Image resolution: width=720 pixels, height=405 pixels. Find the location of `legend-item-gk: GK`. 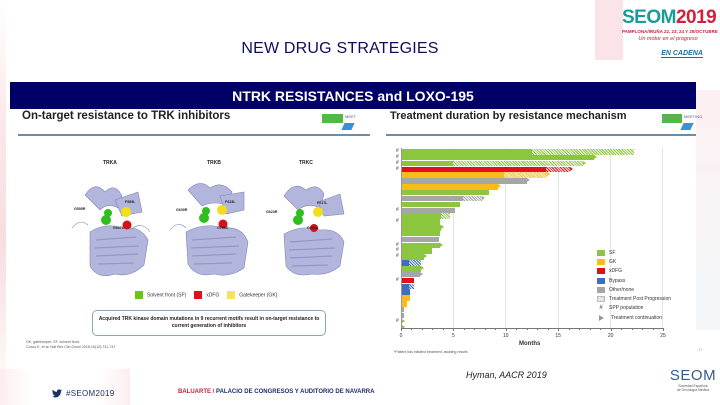

legend-item-gk: GK is located at coordinates (634, 261).